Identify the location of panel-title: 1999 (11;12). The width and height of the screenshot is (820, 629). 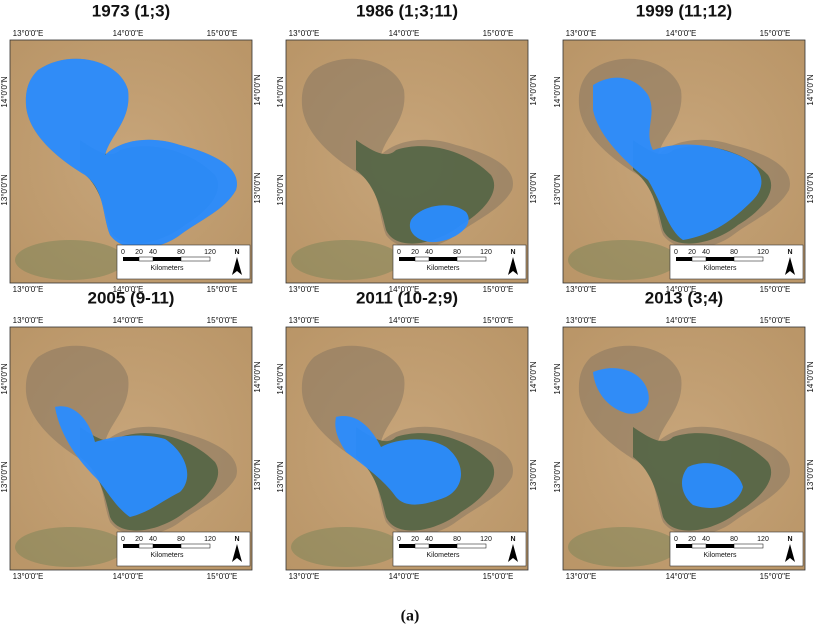
(684, 10).